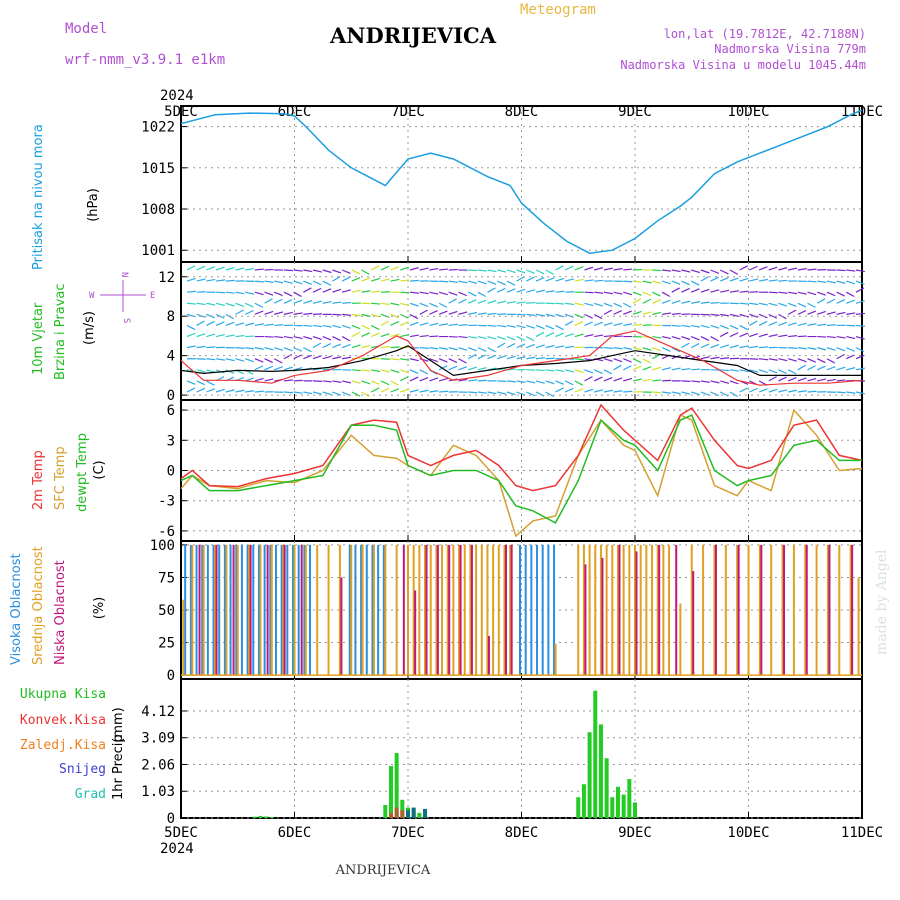  I want to click on y-tick-label: 1001, so click(158, 251).